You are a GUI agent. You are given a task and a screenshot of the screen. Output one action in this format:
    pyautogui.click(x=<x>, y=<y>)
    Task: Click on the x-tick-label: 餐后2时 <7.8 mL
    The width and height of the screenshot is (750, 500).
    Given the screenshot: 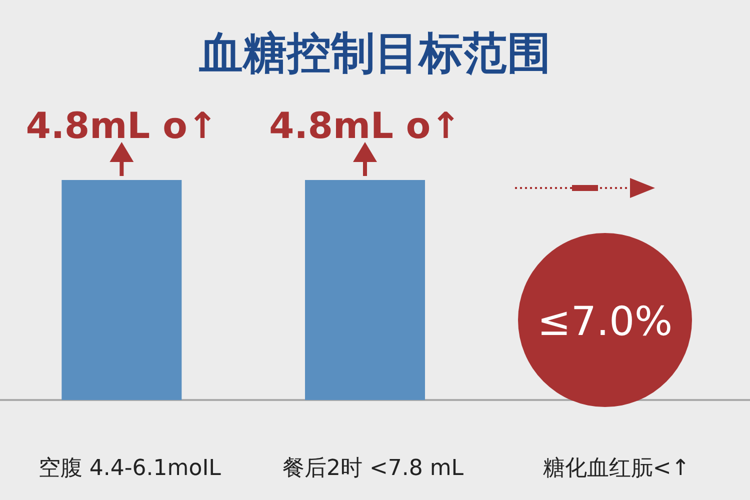 What is the action you would take?
    pyautogui.click(x=373, y=468)
    